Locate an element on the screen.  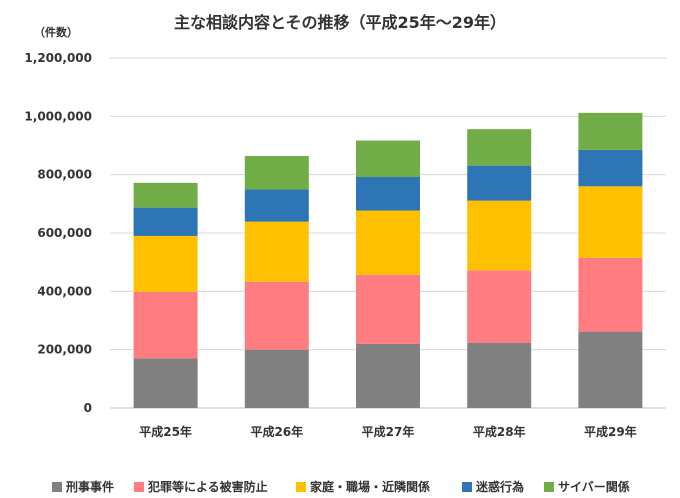
x-category-label: 平成29年 is located at coordinates (610, 431).